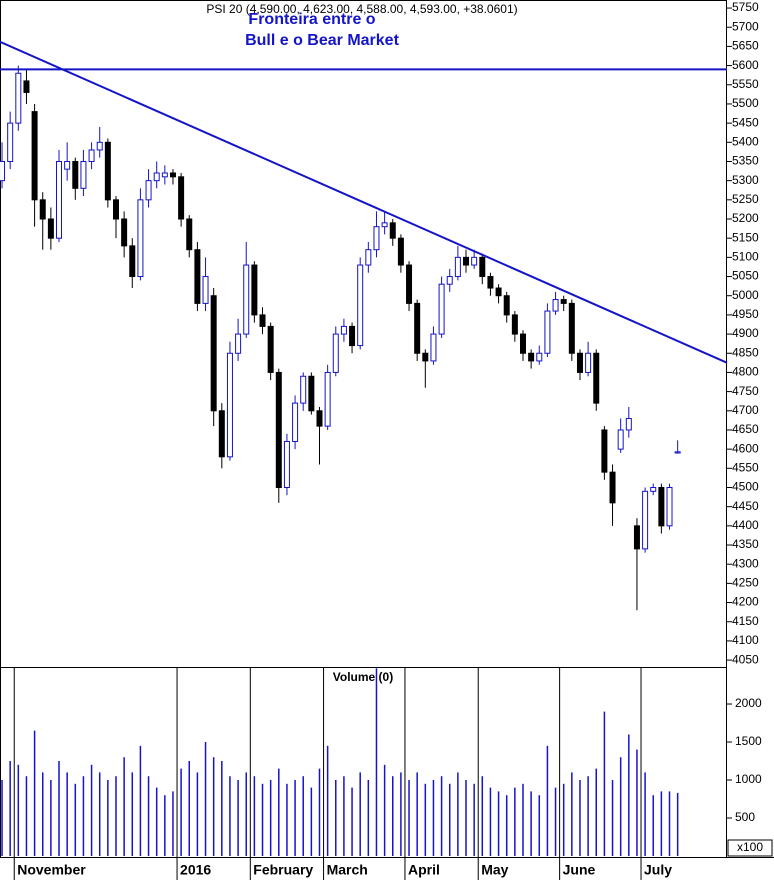 This screenshot has width=774, height=880. Describe the element at coordinates (745, 65) in the screenshot. I see `y-tick-label: 5600` at that location.